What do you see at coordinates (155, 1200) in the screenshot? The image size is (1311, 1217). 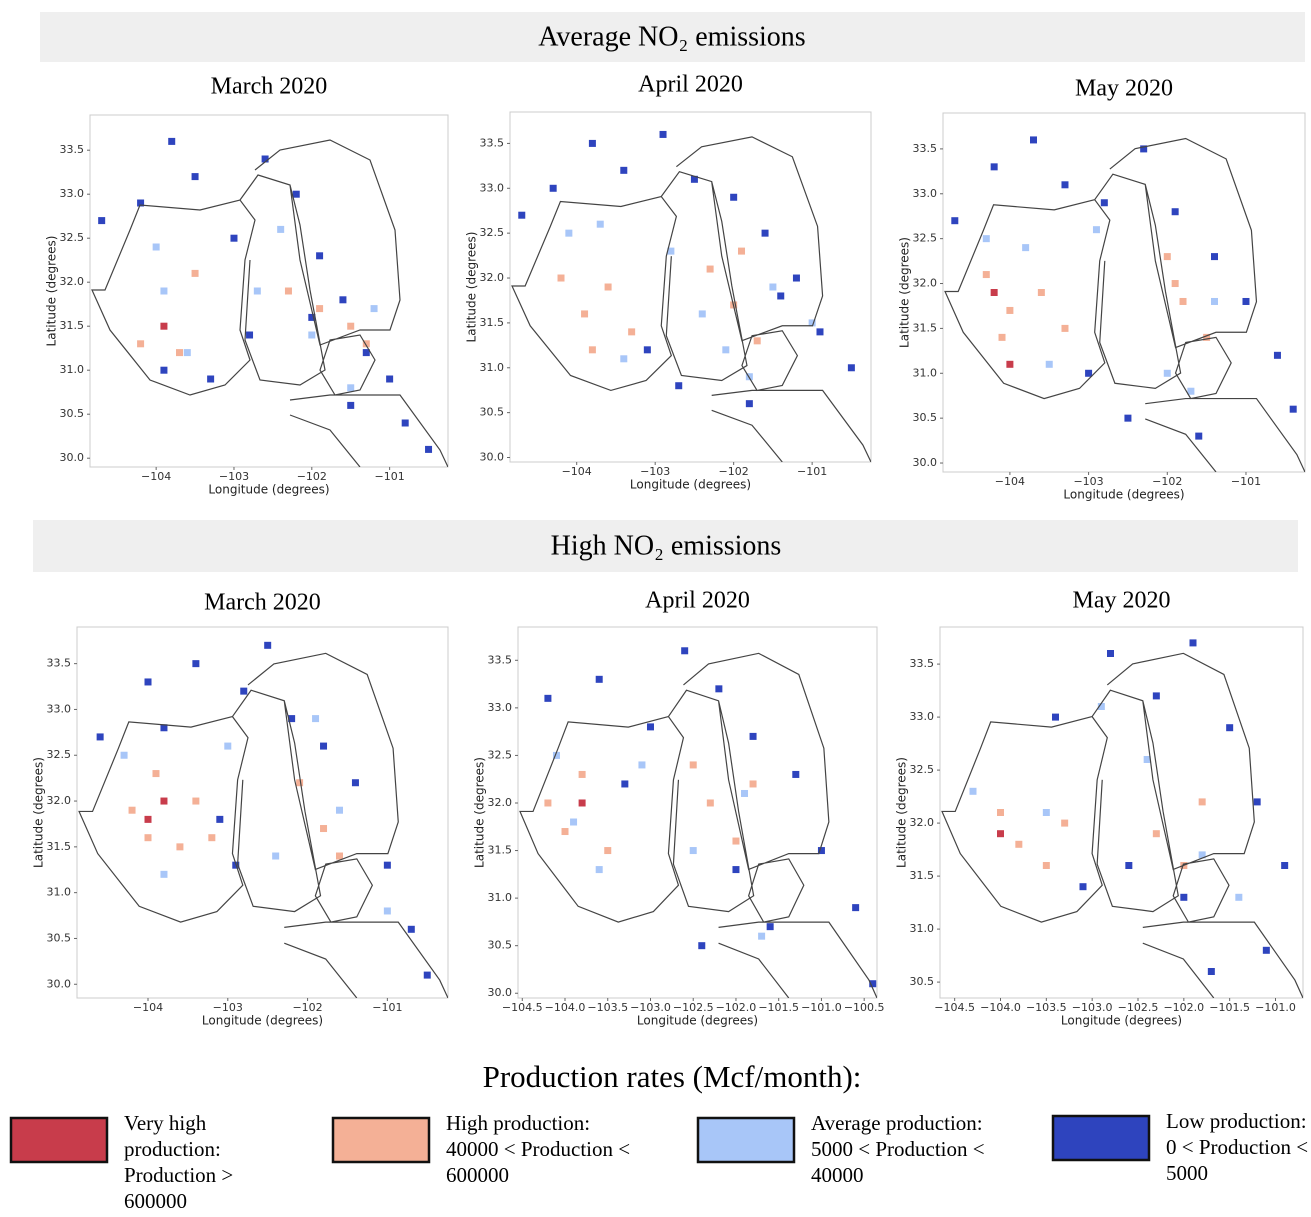 I see `legend-label: 600000` at bounding box center [155, 1200].